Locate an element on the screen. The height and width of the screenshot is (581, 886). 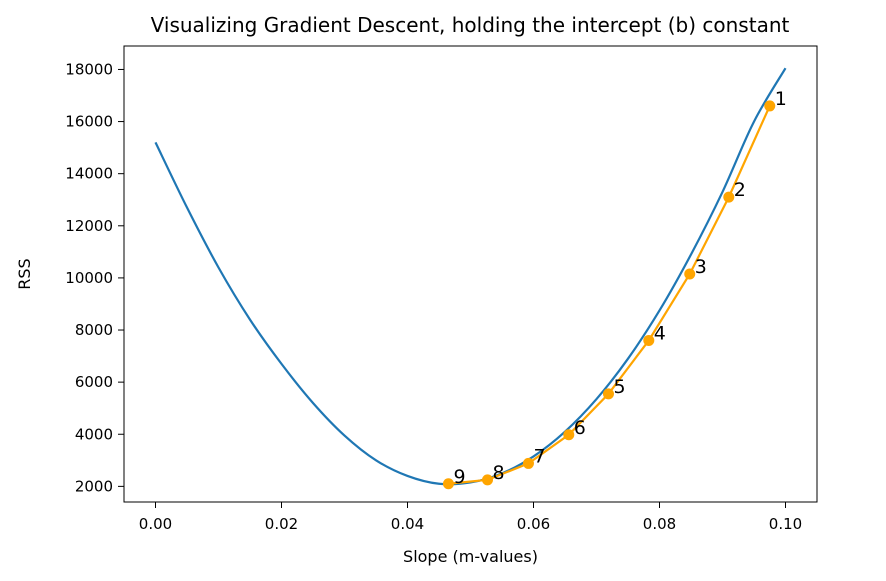
y-tick-label: 18000 is located at coordinates (89, 69).